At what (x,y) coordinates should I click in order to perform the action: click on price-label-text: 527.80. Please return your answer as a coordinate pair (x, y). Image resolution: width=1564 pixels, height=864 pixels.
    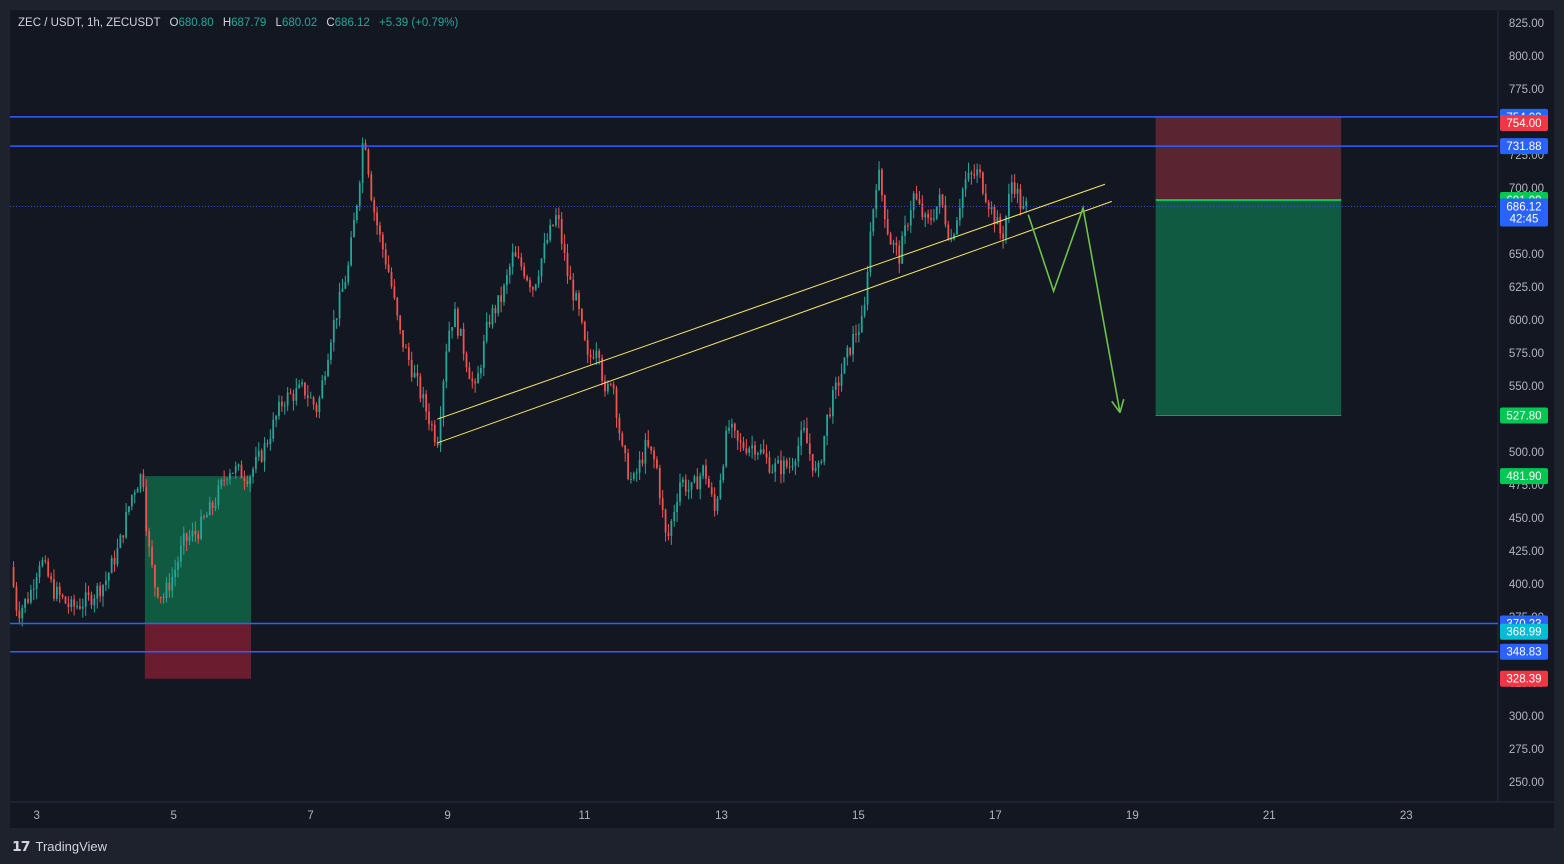
    Looking at the image, I should click on (1523, 417).